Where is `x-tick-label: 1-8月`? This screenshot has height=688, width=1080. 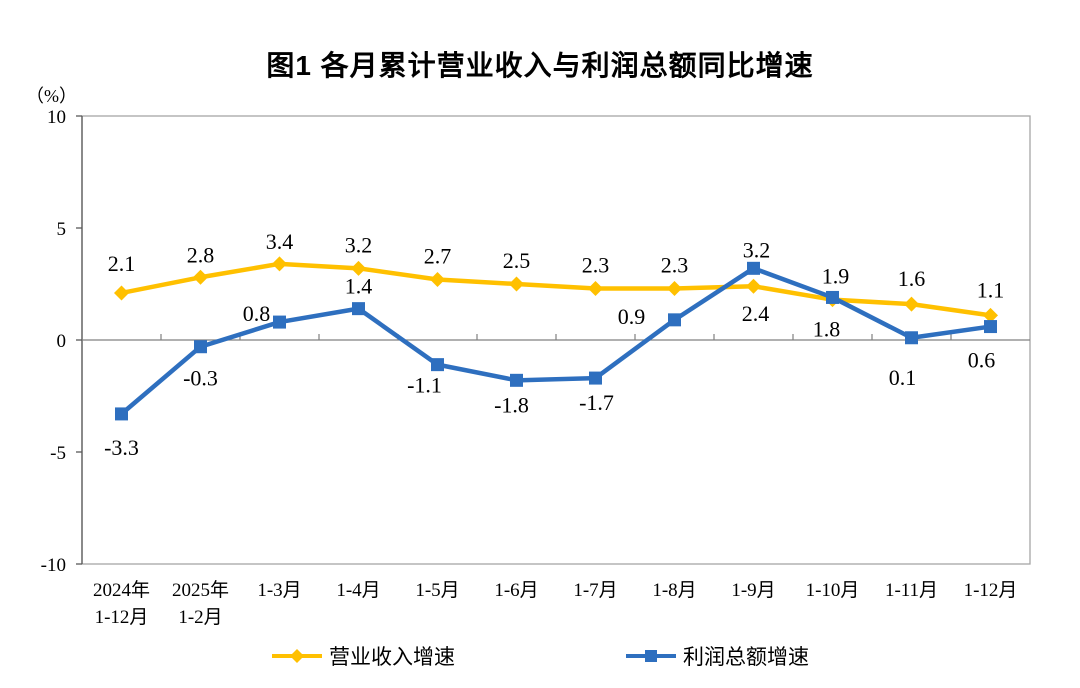 x-tick-label: 1-8月 is located at coordinates (674, 590).